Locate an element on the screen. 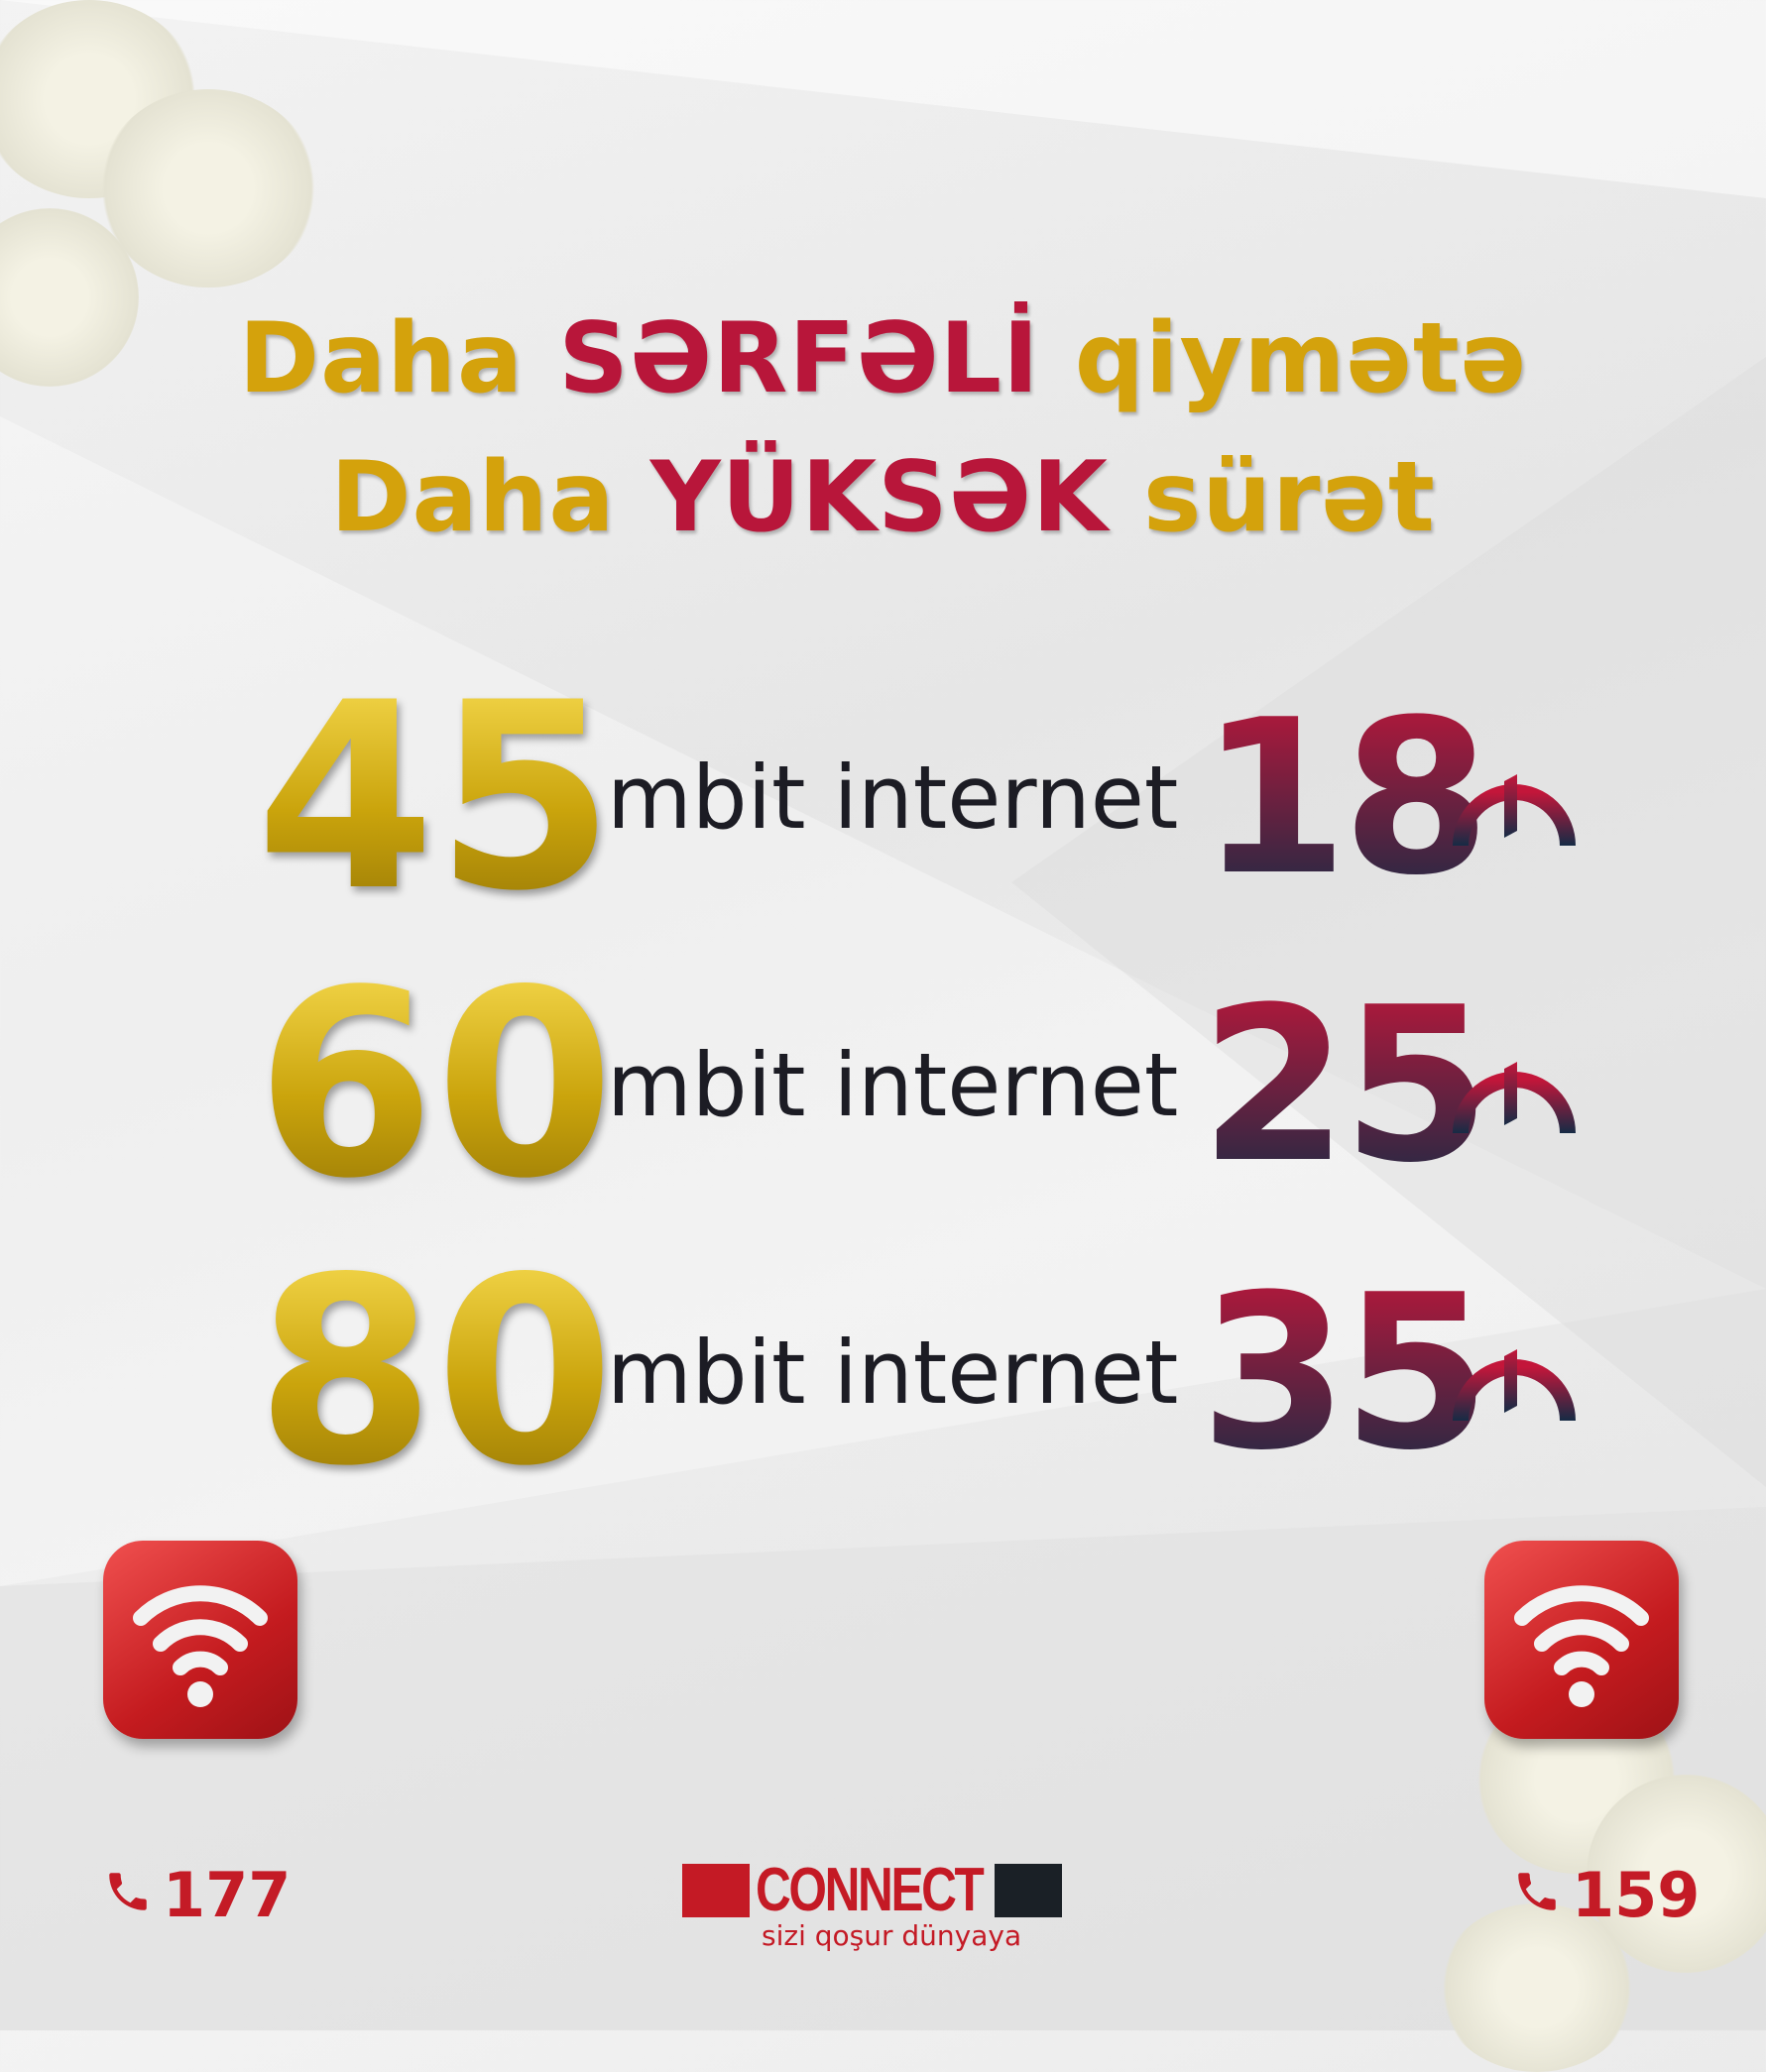 The width and height of the screenshot is (1766, 2072). plan-speed: 45 is located at coordinates (435, 798).